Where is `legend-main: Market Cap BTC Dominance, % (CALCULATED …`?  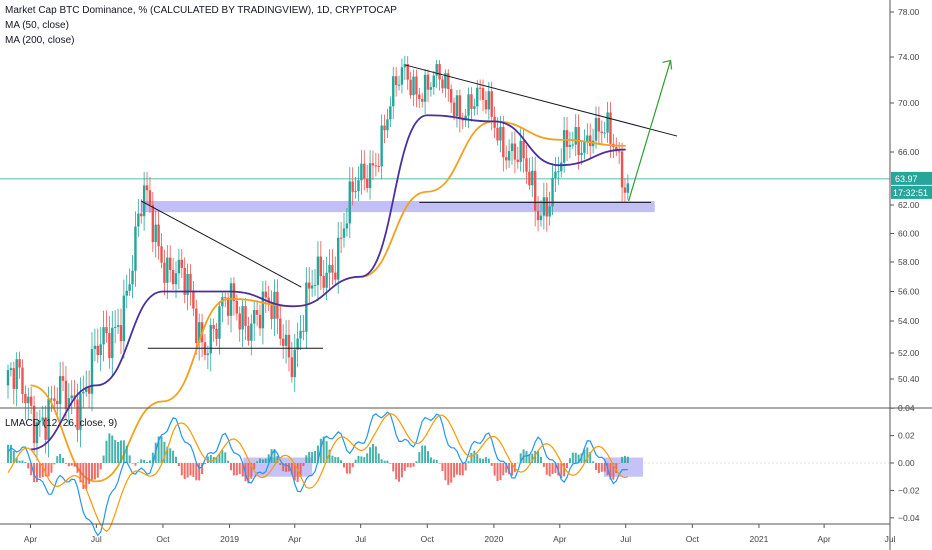 legend-main: Market Cap BTC Dominance, % (CALCULATED … is located at coordinates (201, 10).